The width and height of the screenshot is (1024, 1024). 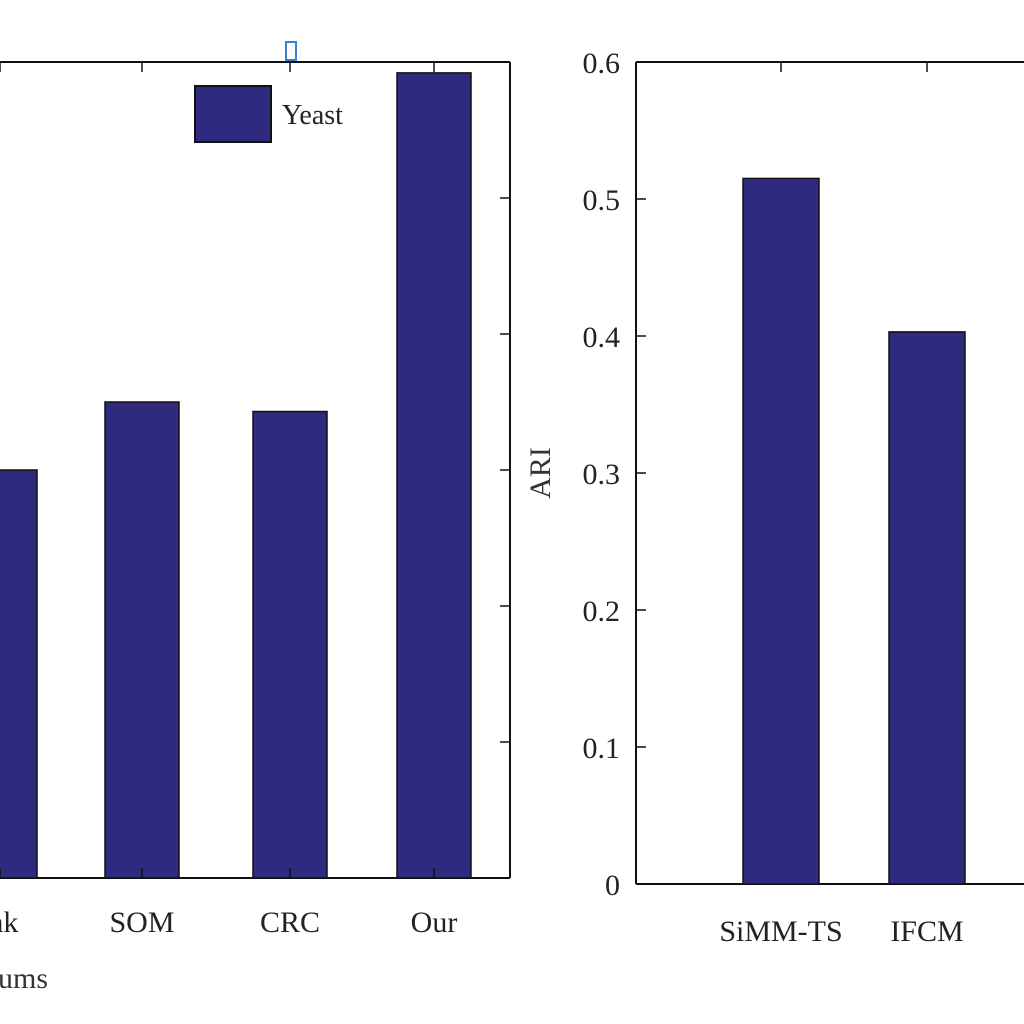 I want to click on xtick-label-our: Our, so click(x=434, y=922).